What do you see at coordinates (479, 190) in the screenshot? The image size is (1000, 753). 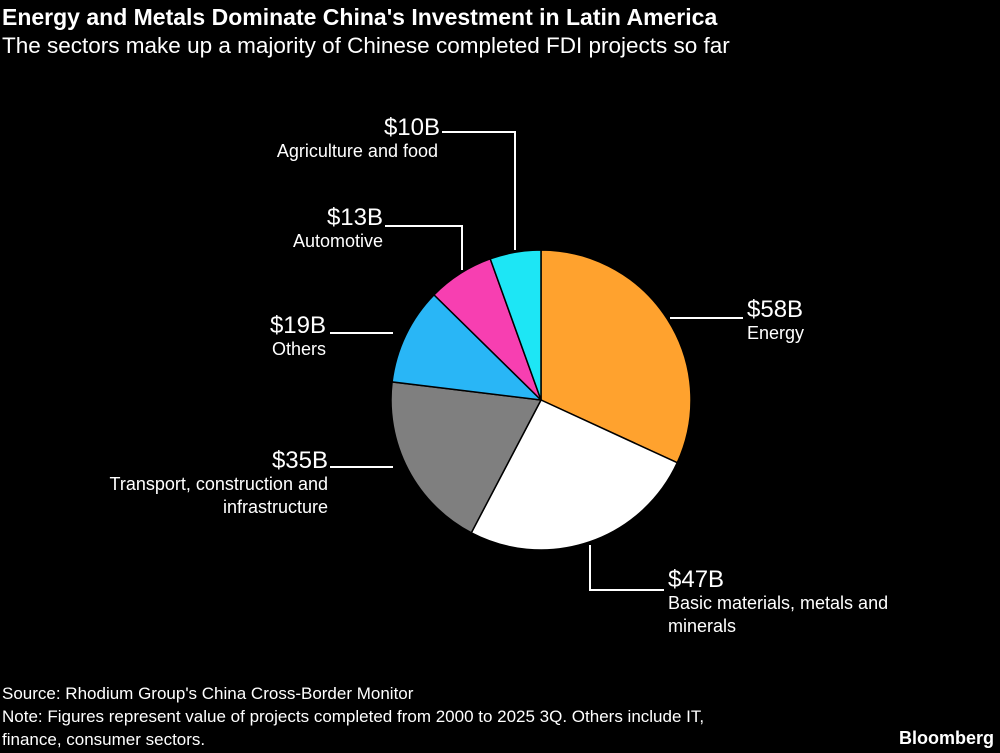 I see `leader-line-agriculture` at bounding box center [479, 190].